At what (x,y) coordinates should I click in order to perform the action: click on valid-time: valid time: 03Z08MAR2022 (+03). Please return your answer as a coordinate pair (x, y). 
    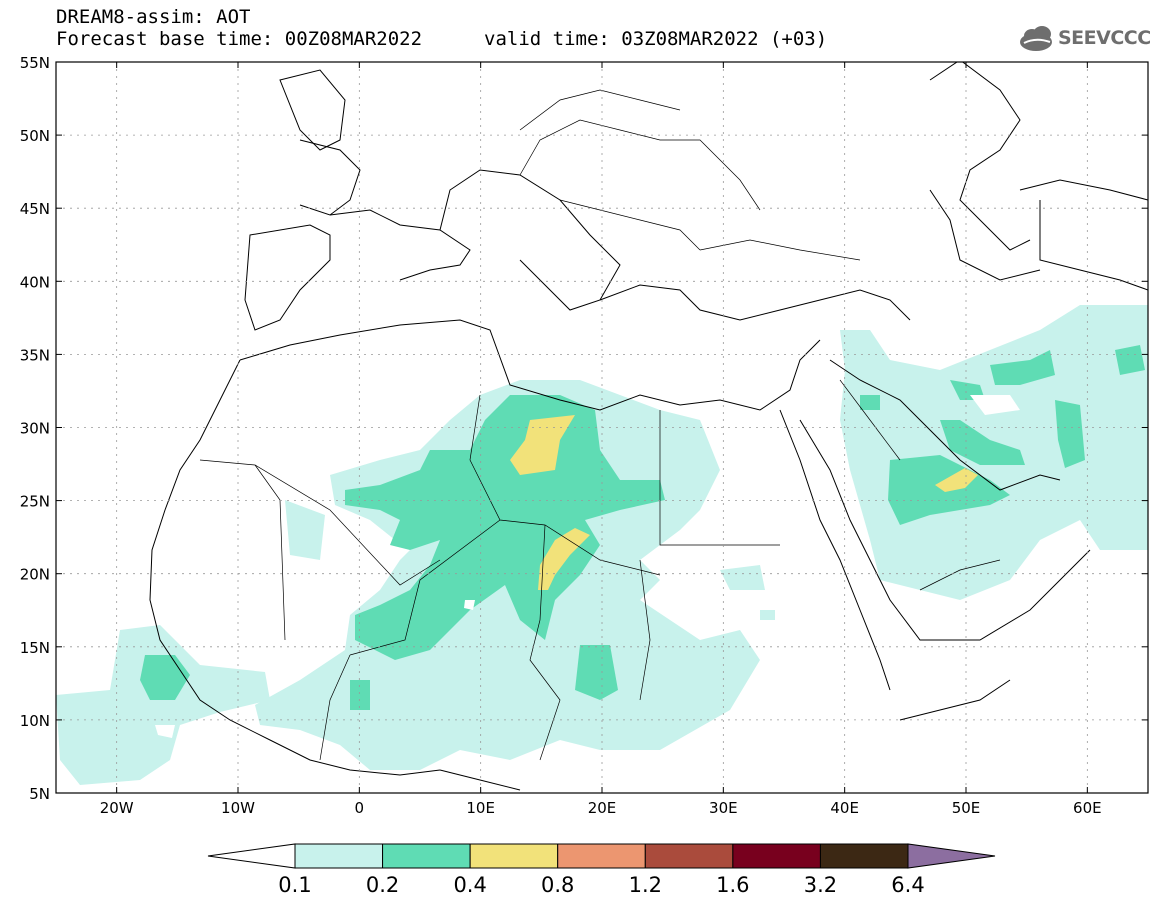
    Looking at the image, I should click on (656, 39).